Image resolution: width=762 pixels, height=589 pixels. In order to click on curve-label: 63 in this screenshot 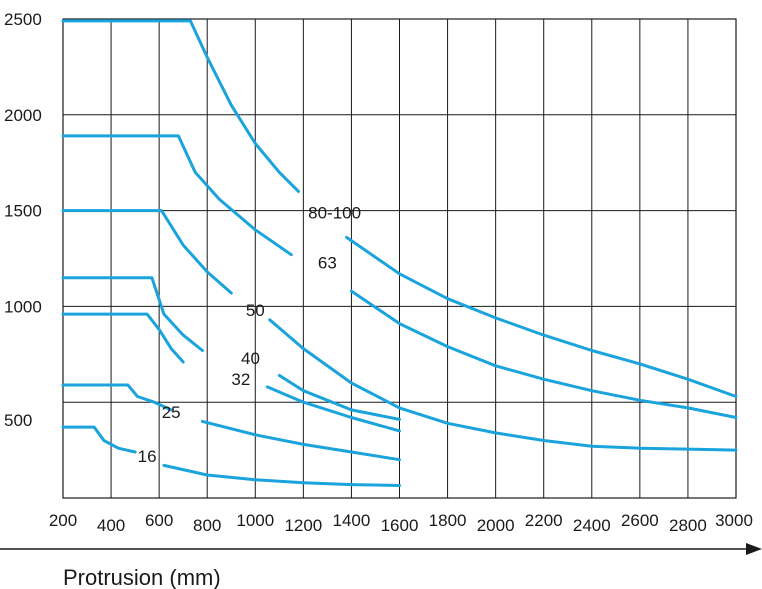, I will do `click(327, 262)`.